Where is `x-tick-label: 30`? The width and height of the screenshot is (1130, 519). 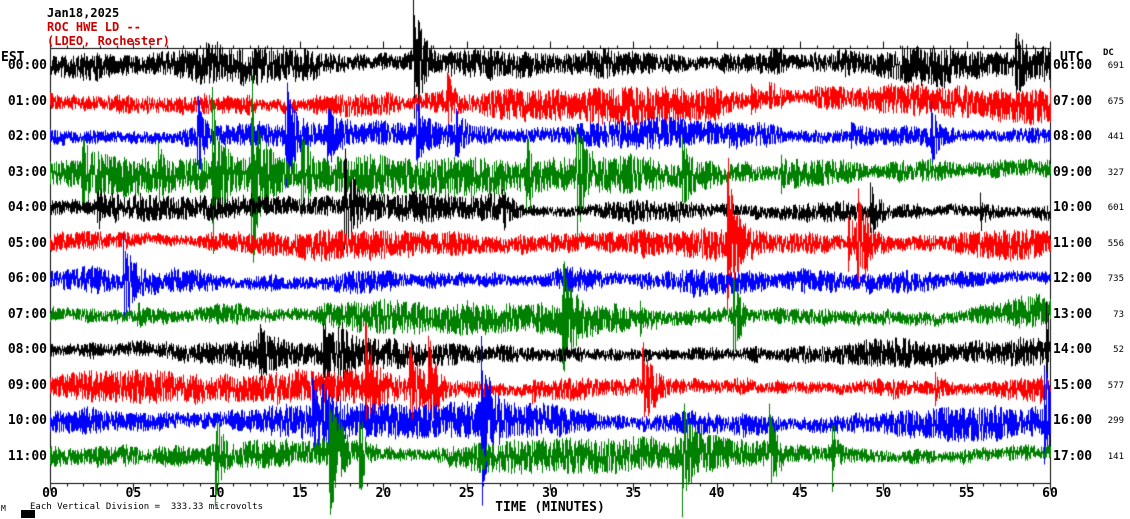 x-tick-label: 30 is located at coordinates (550, 493).